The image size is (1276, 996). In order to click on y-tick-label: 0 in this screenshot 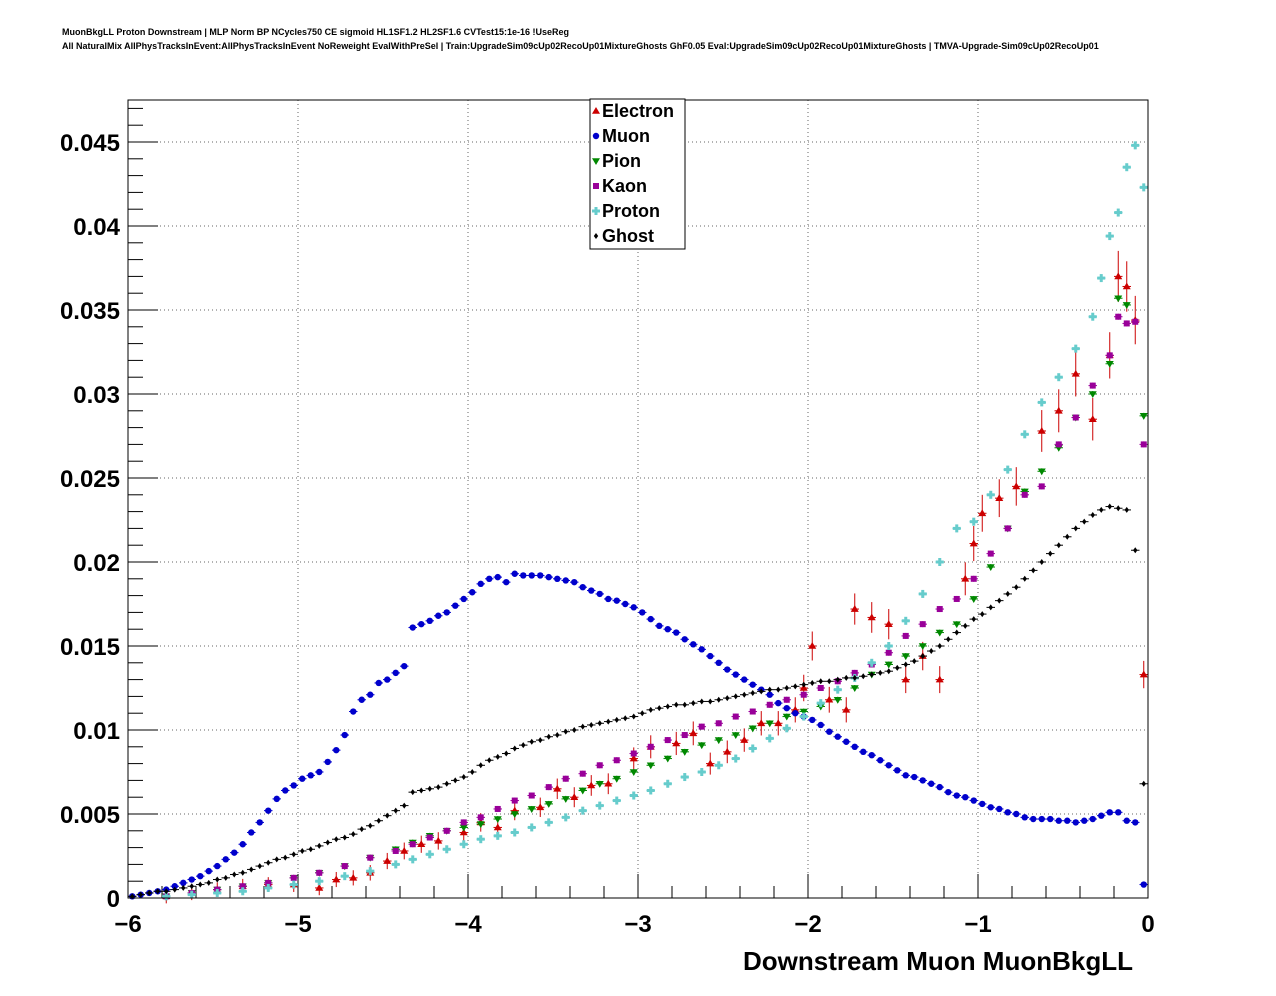, I will do `click(113, 899)`.